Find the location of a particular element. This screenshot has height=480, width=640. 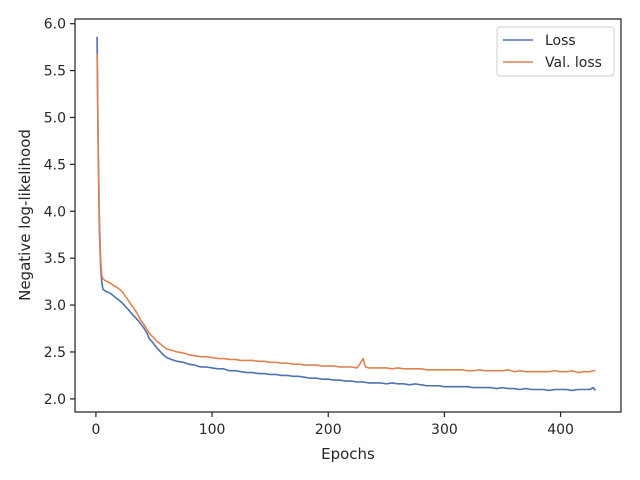

y-axis: 2.0 2.5 3.0 3.5 4.0 4.5 5.0 5.5 6.0 is located at coordinates (59, 212).